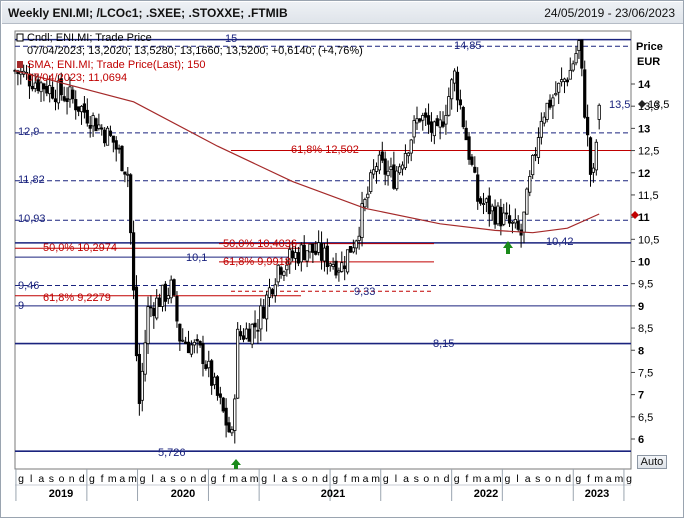  Describe the element at coordinates (437, 479) in the screenshot. I see `x-month-label: n` at that location.